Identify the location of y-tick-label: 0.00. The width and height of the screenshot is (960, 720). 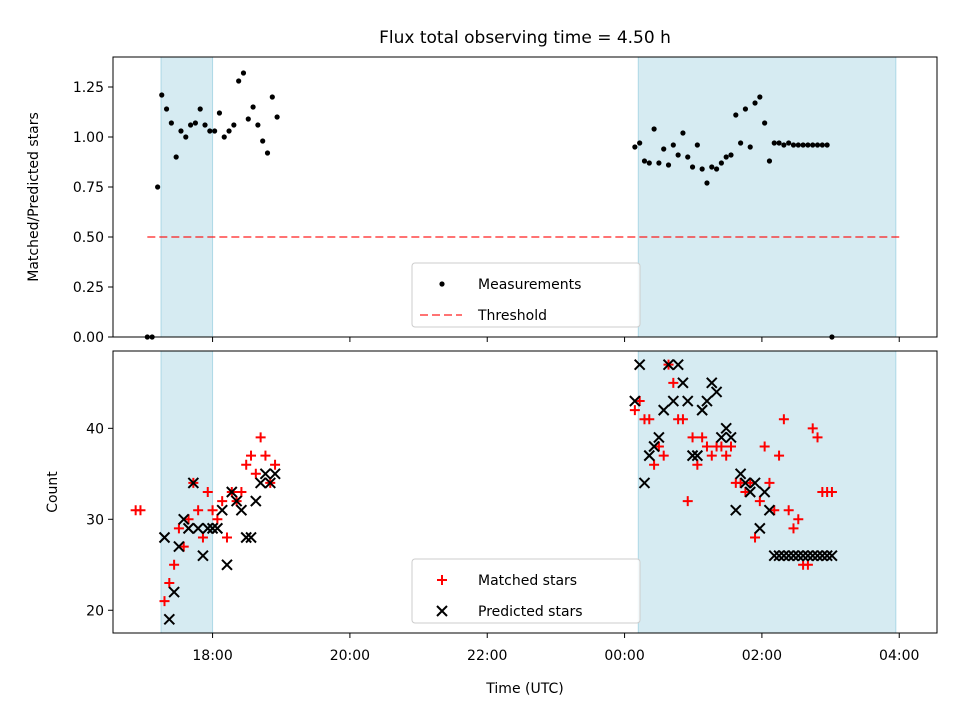
(88, 338).